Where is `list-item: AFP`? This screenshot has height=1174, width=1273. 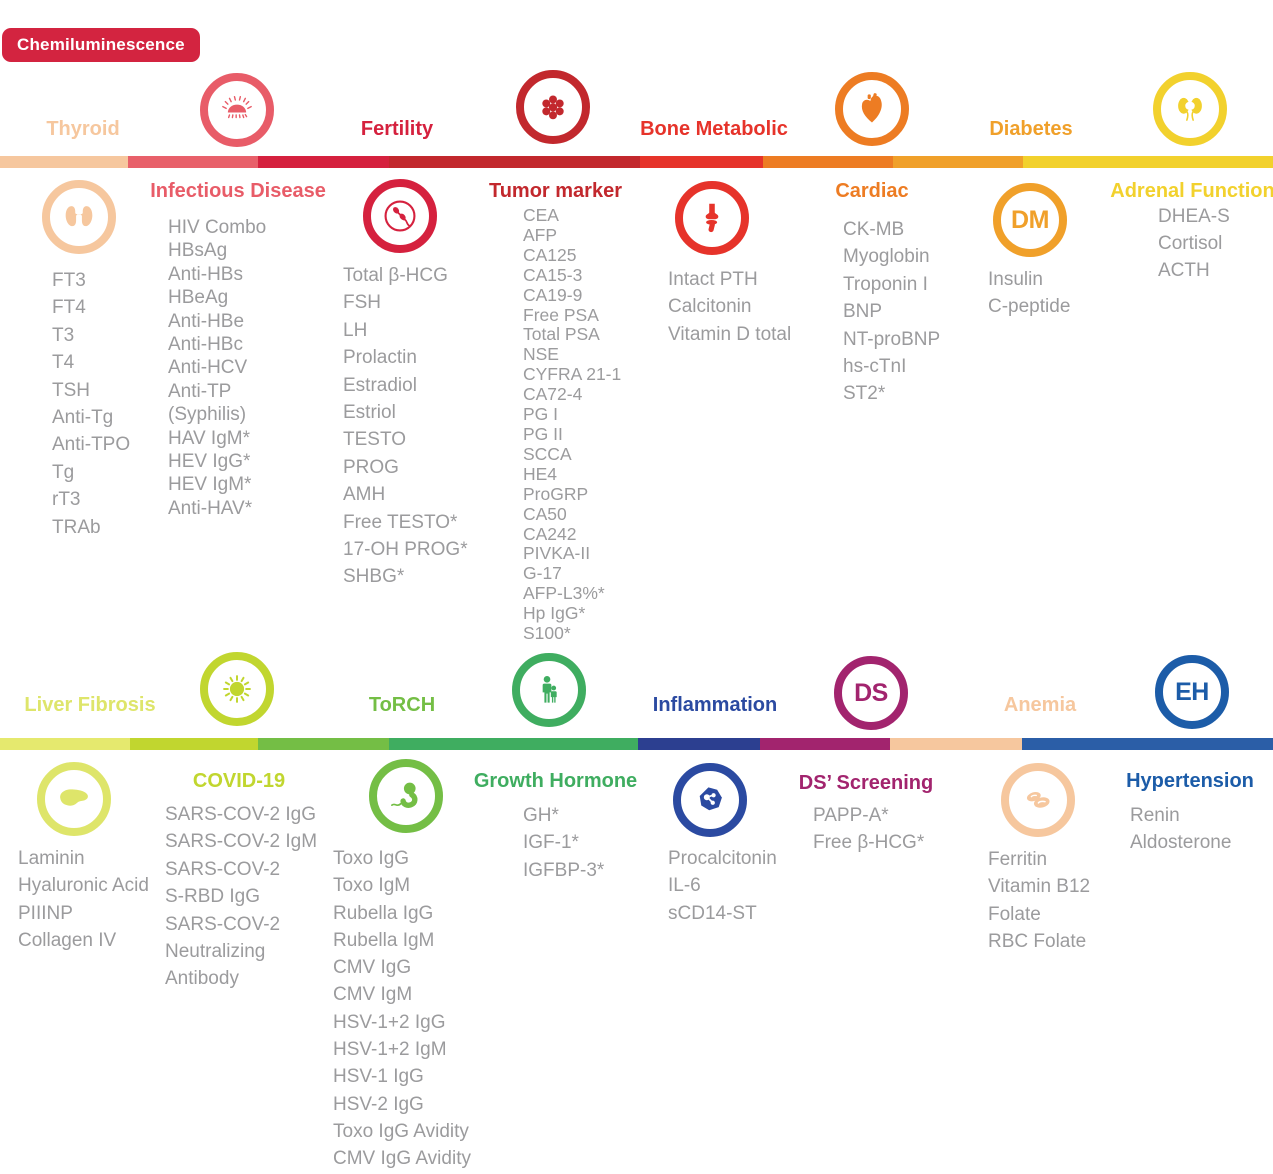 list-item: AFP is located at coordinates (540, 234).